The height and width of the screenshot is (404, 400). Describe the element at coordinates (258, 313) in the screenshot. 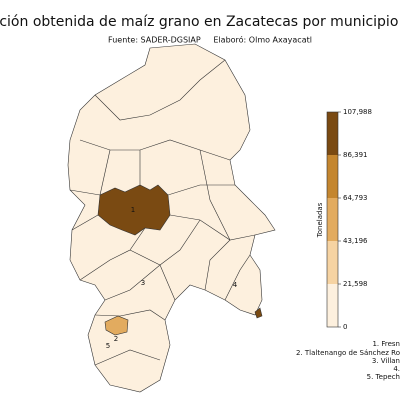

I see `municipality` at that location.